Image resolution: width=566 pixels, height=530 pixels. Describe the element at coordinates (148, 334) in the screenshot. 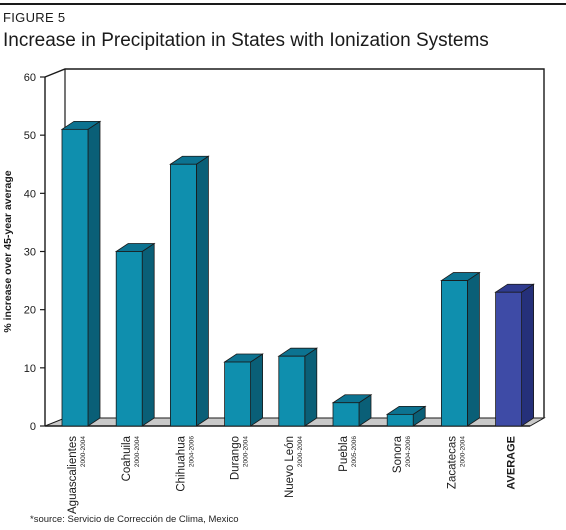

I see `bar-side-coahuila` at that location.